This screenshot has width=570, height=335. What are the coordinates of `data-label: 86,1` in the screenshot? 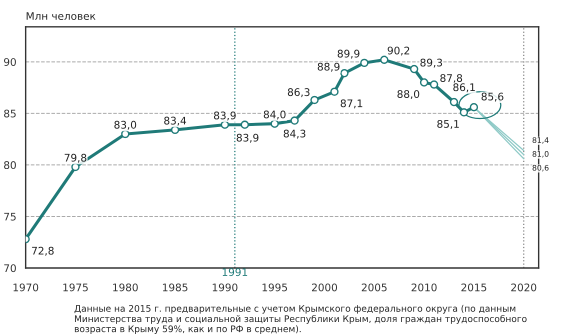 It's located at (464, 87).